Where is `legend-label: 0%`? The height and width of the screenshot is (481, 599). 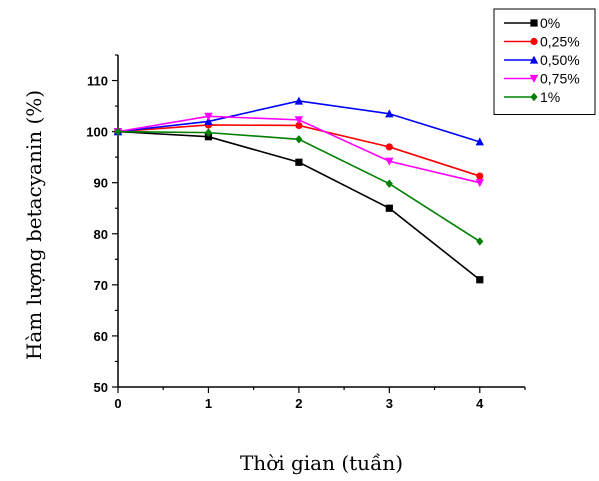 legend-label: 0% is located at coordinates (550, 23).